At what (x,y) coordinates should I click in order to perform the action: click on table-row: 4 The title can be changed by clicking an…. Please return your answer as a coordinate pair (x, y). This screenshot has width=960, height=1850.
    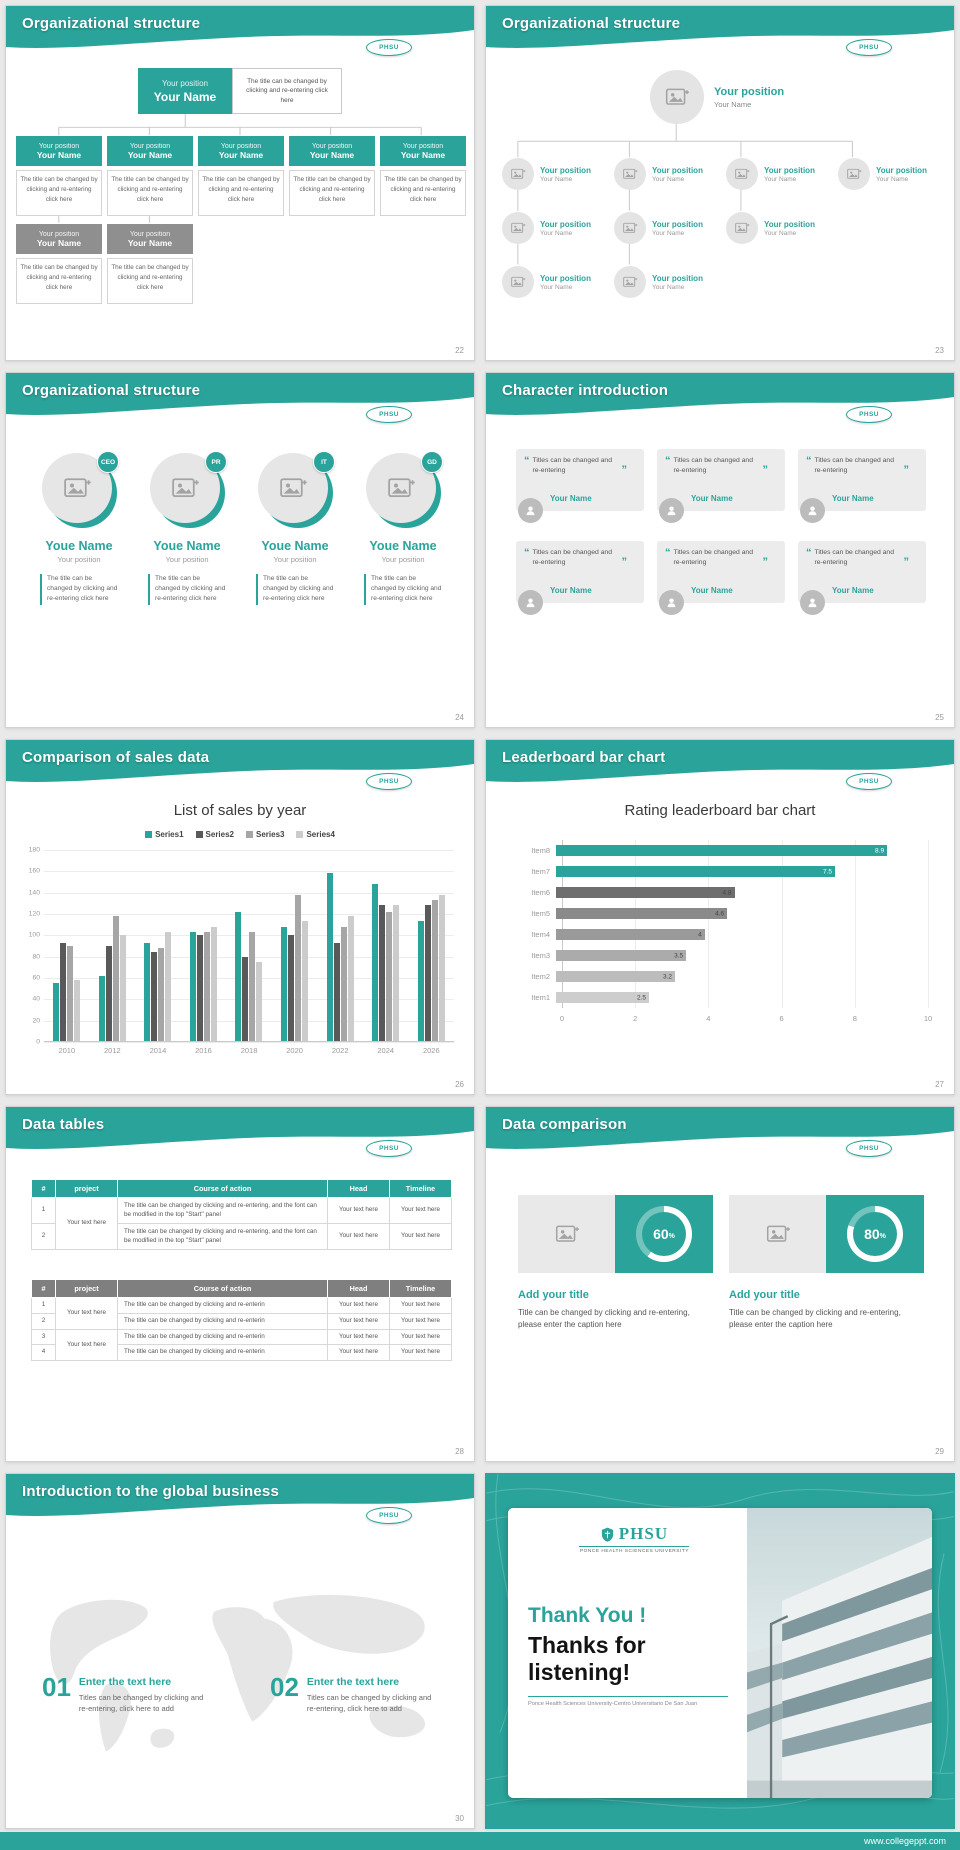
    Looking at the image, I should click on (241, 1353).